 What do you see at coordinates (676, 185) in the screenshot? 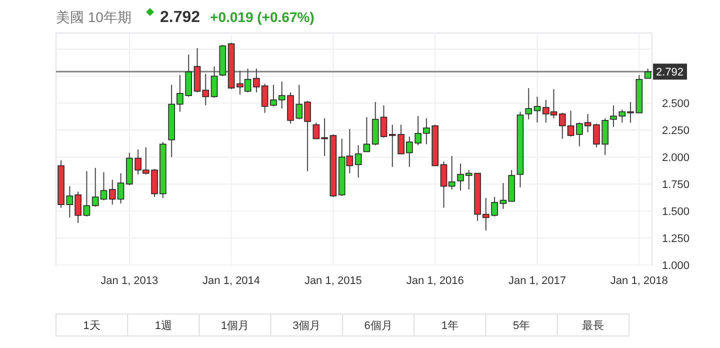
I see `y-tick-label: 1.750` at bounding box center [676, 185].